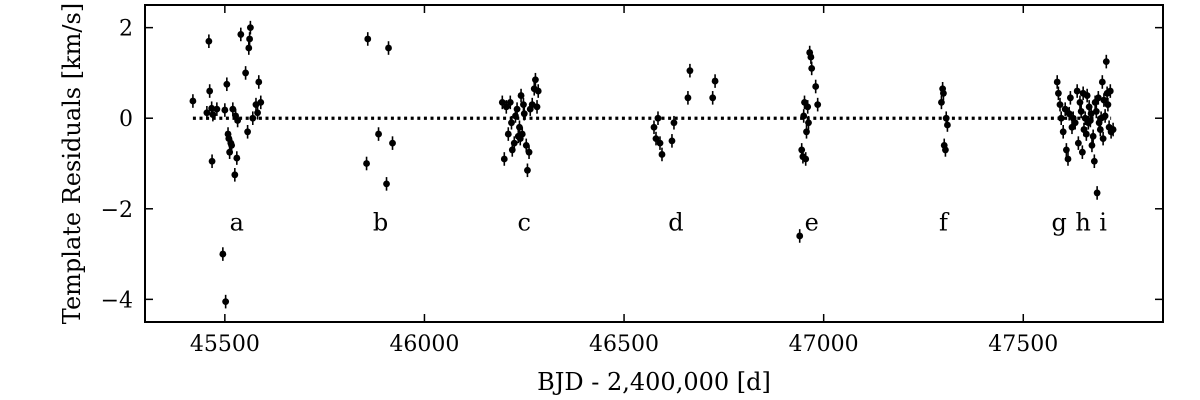  I want to click on y-tick-label: −4, so click(117, 300).